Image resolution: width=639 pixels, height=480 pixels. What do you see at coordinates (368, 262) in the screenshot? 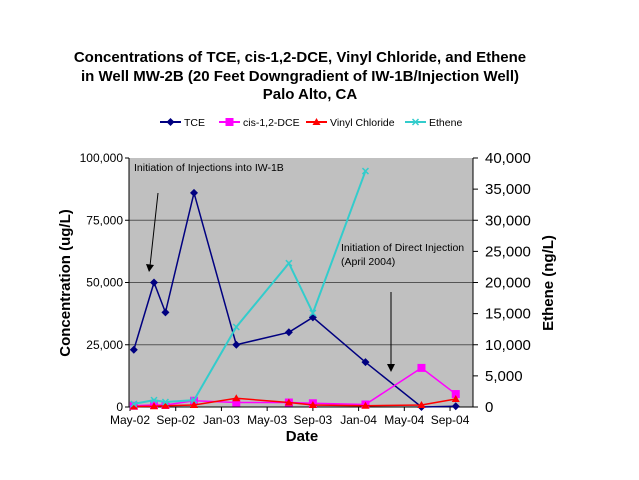
I see `annotation-direct-injection-date: (April 2004)` at bounding box center [368, 262].